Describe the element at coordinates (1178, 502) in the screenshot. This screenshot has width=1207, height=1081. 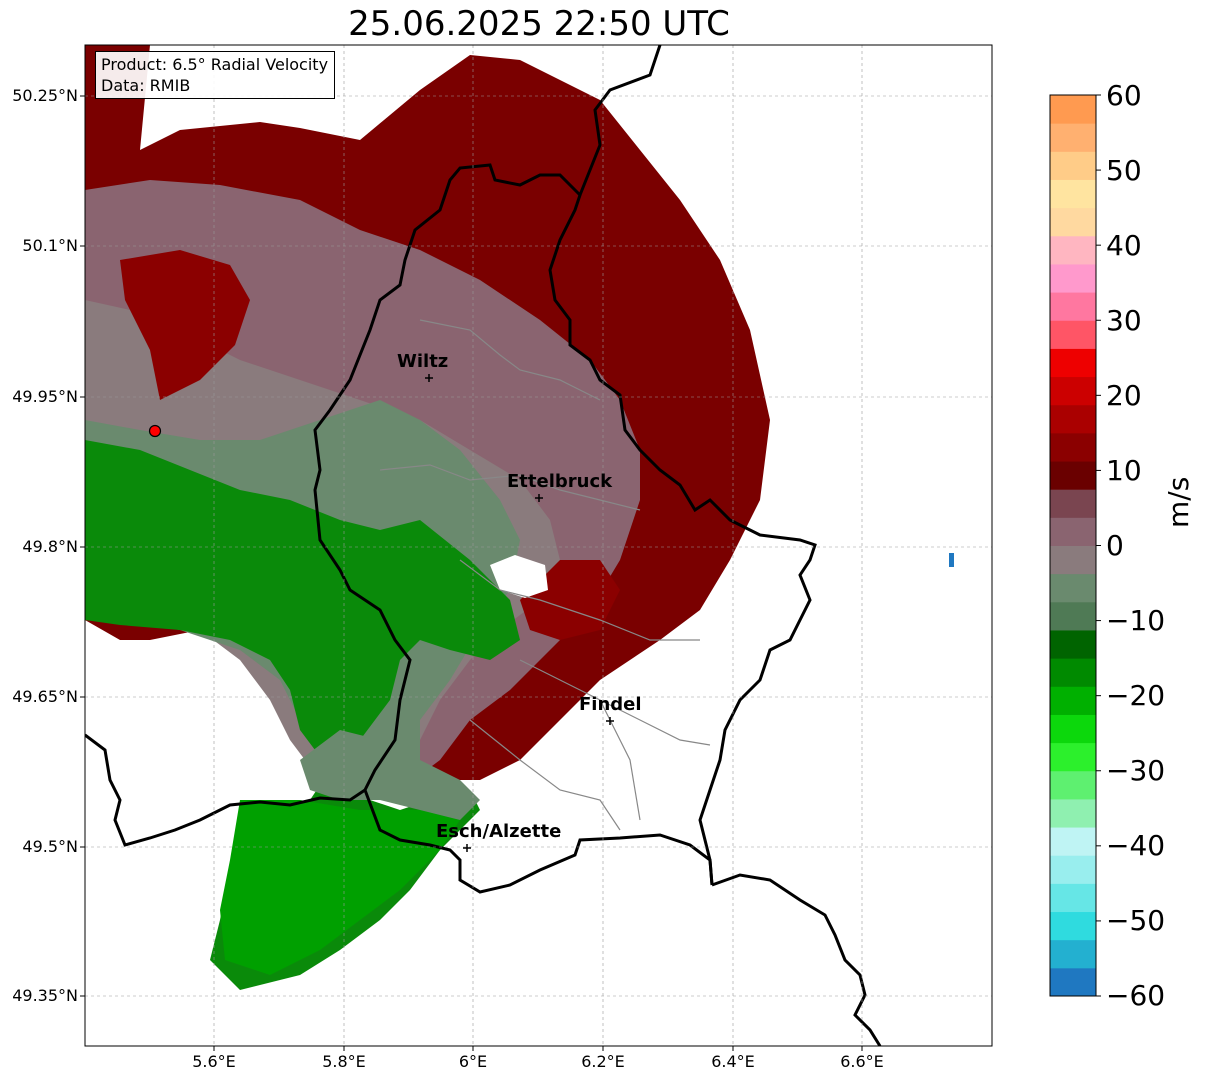
I see `colorbar-unit-label: m/s` at that location.